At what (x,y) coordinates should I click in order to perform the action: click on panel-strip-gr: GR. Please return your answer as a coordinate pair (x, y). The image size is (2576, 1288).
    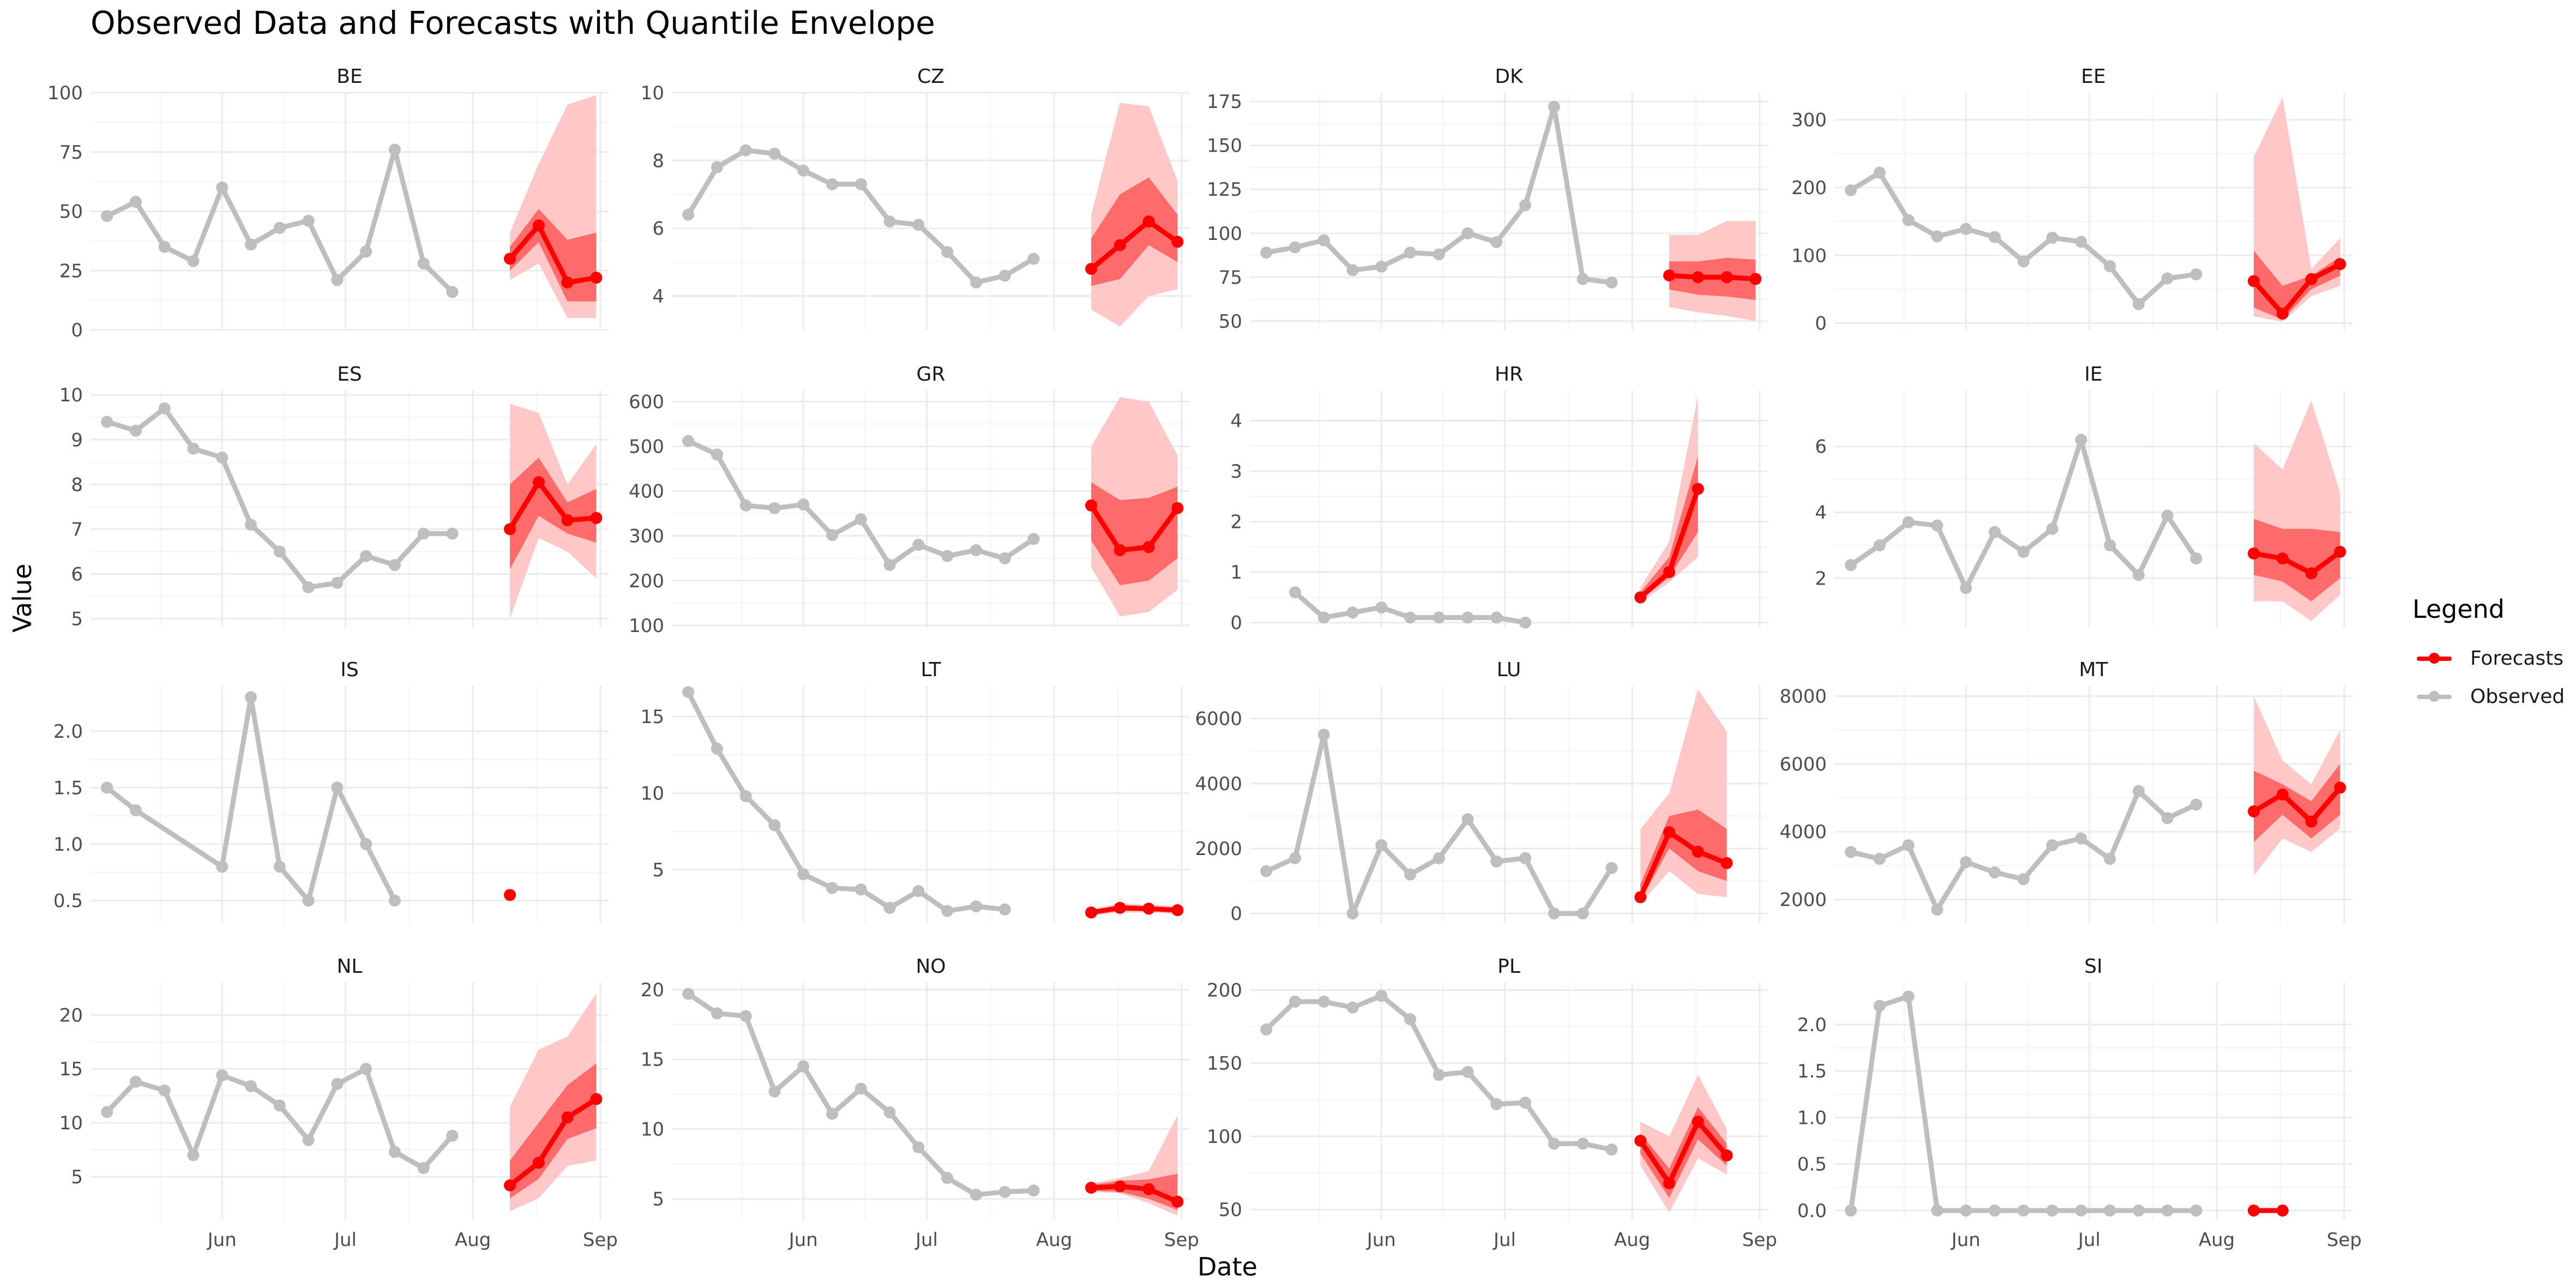
    Looking at the image, I should click on (931, 374).